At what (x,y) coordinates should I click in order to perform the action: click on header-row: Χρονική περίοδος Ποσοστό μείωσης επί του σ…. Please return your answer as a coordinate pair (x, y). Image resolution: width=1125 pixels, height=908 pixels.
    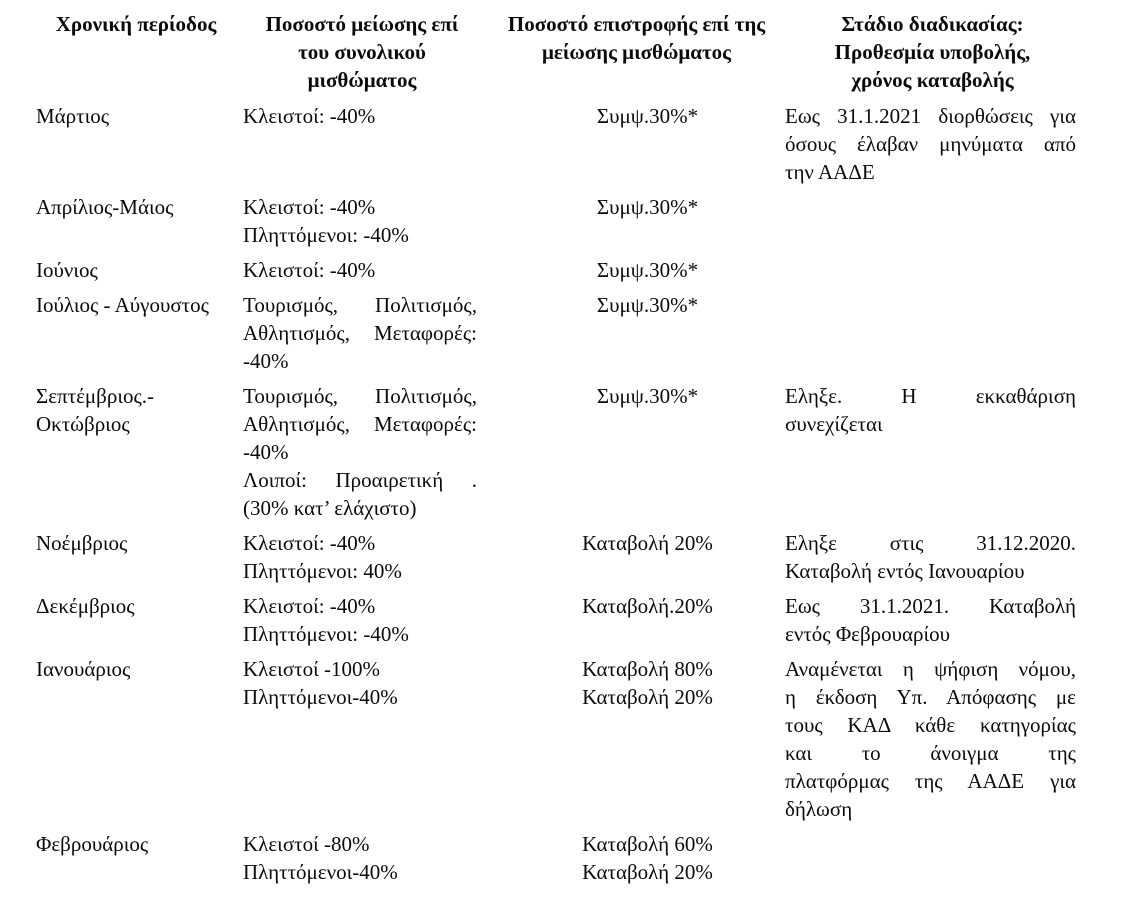
    Looking at the image, I should click on (558, 56).